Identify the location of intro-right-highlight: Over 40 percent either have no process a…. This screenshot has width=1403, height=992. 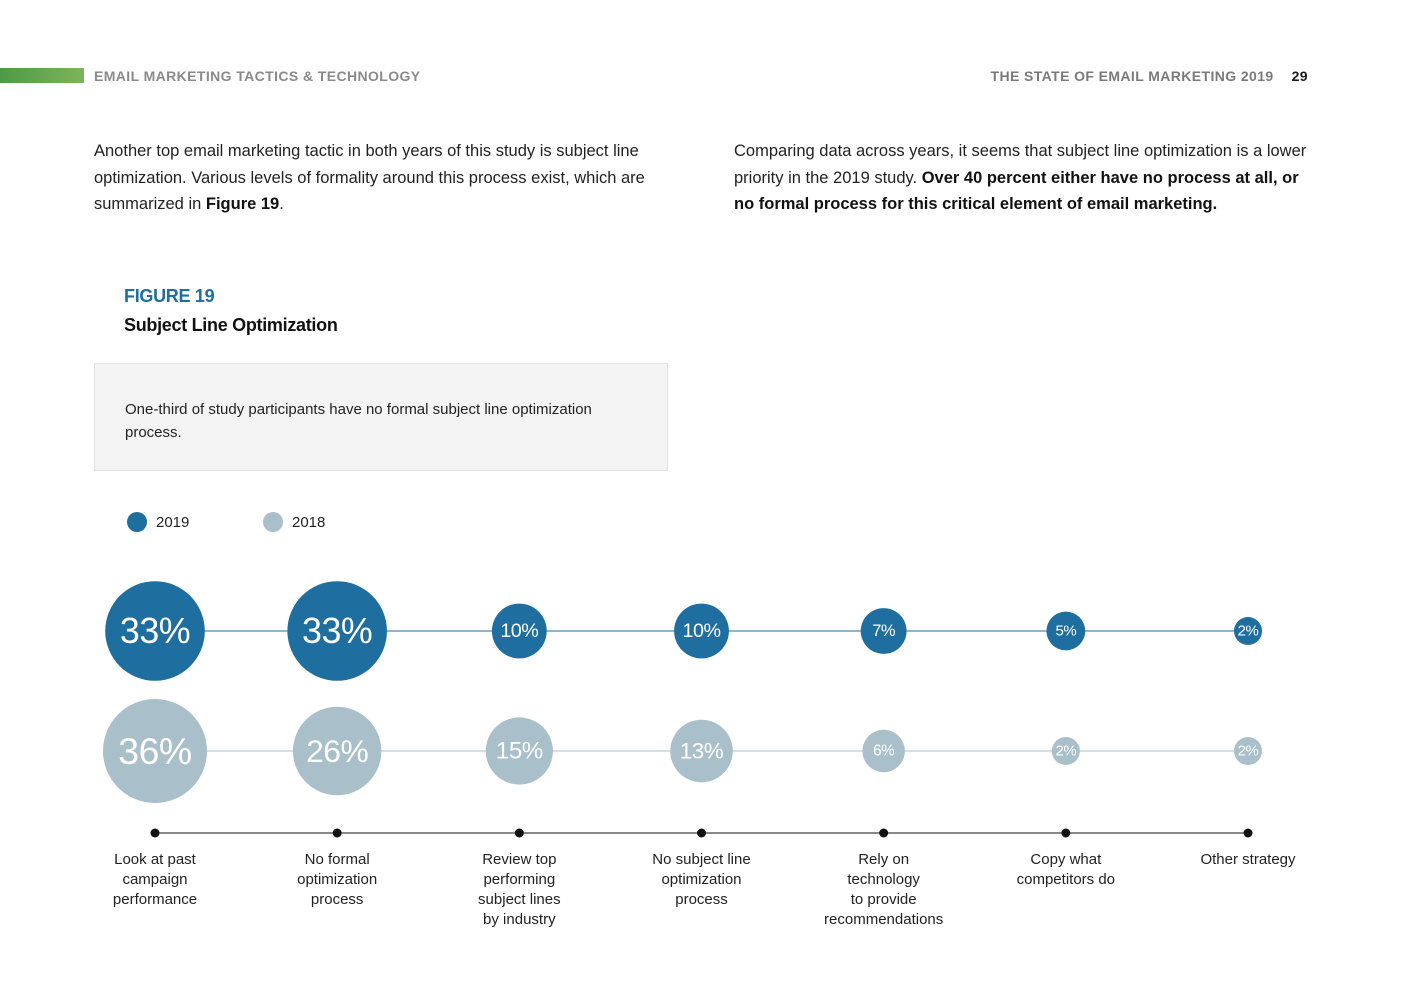
(1016, 191).